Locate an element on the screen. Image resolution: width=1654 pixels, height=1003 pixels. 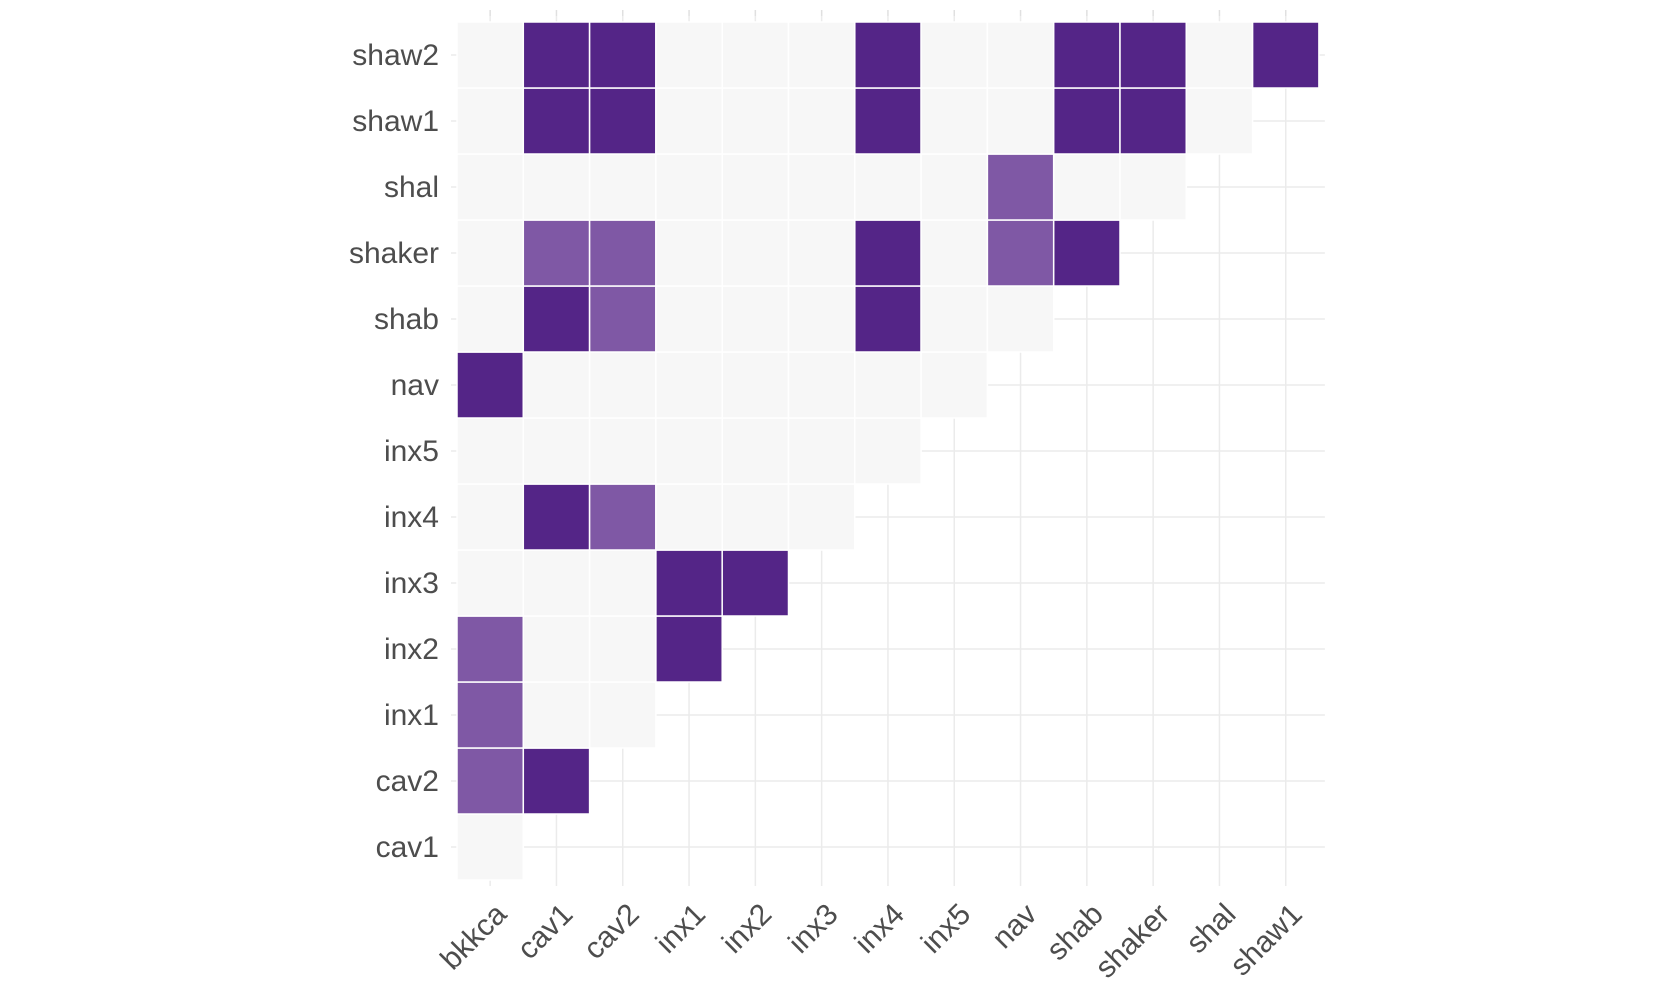
x-tick-label: shaker is located at coordinates (1132, 941).